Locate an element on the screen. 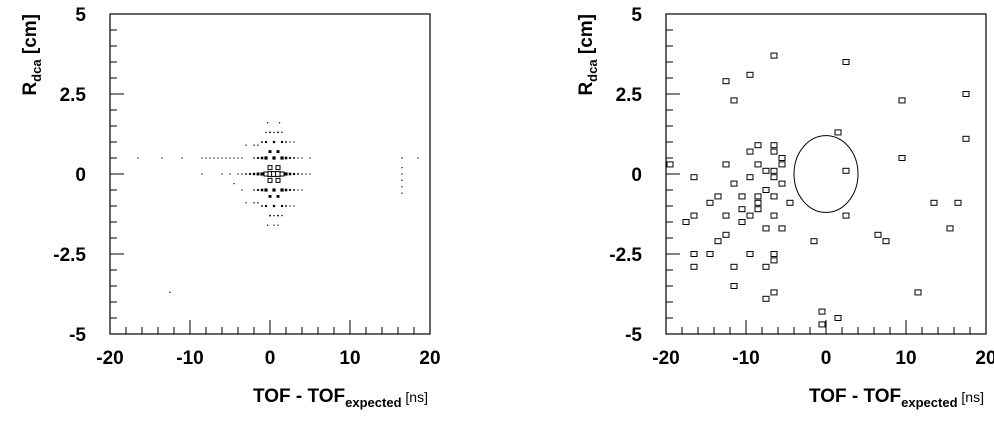 Image resolution: width=994 pixels, height=438 pixels. x-tick-label: 20 is located at coordinates (429, 358).